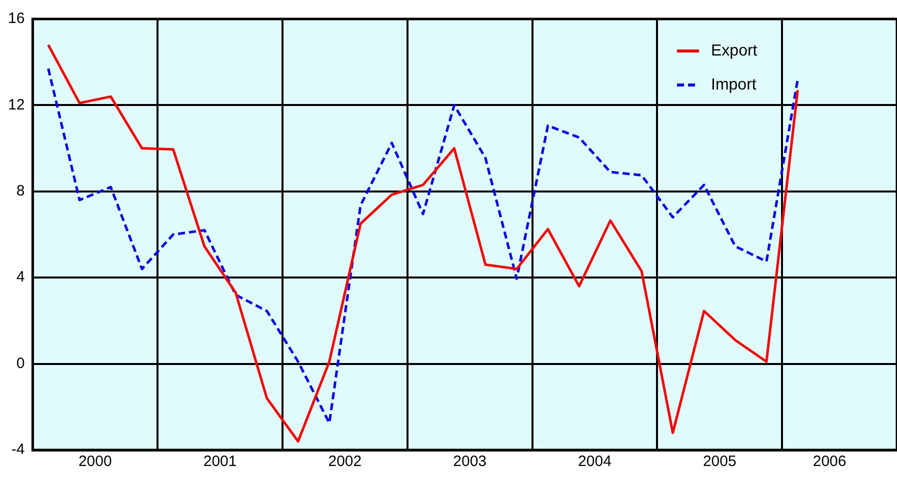  Describe the element at coordinates (734, 51) in the screenshot. I see `legend-label: Export` at that location.